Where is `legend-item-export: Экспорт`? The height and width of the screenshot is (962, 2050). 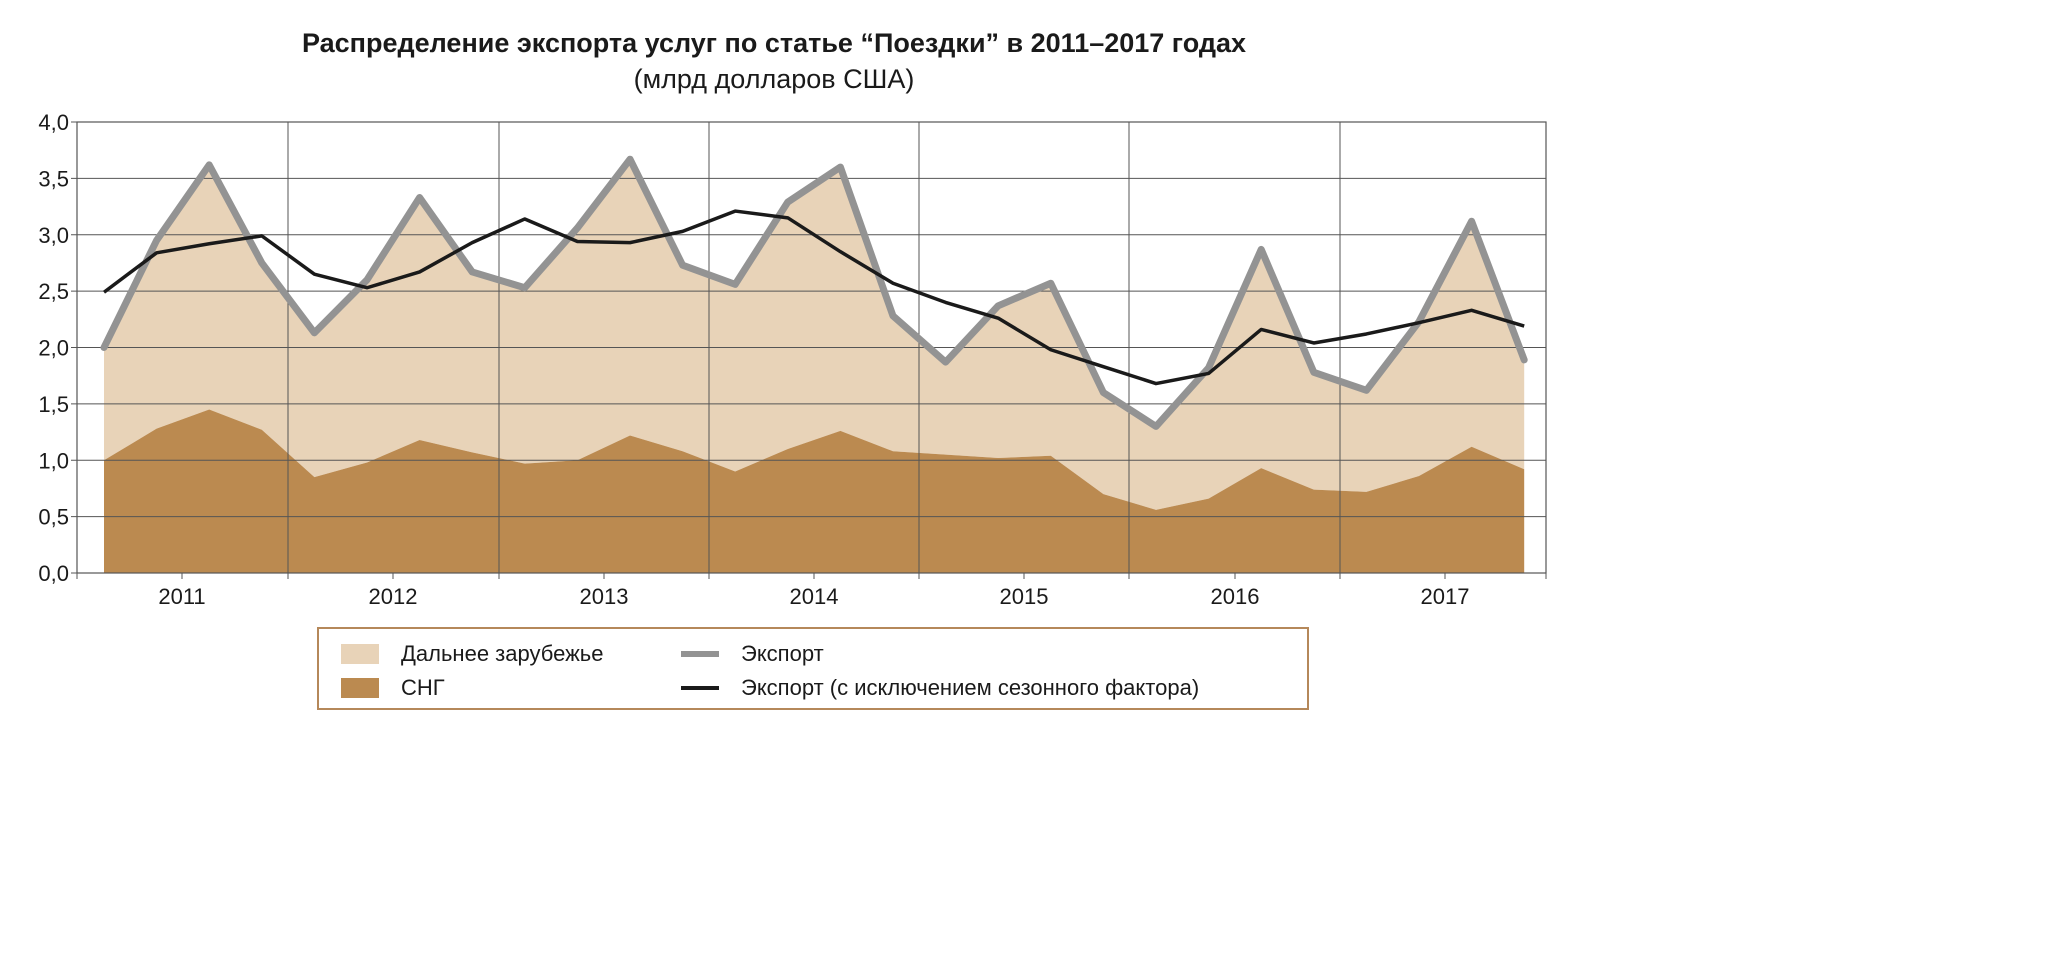
legend-item-export: Экспорт is located at coordinates (752, 654).